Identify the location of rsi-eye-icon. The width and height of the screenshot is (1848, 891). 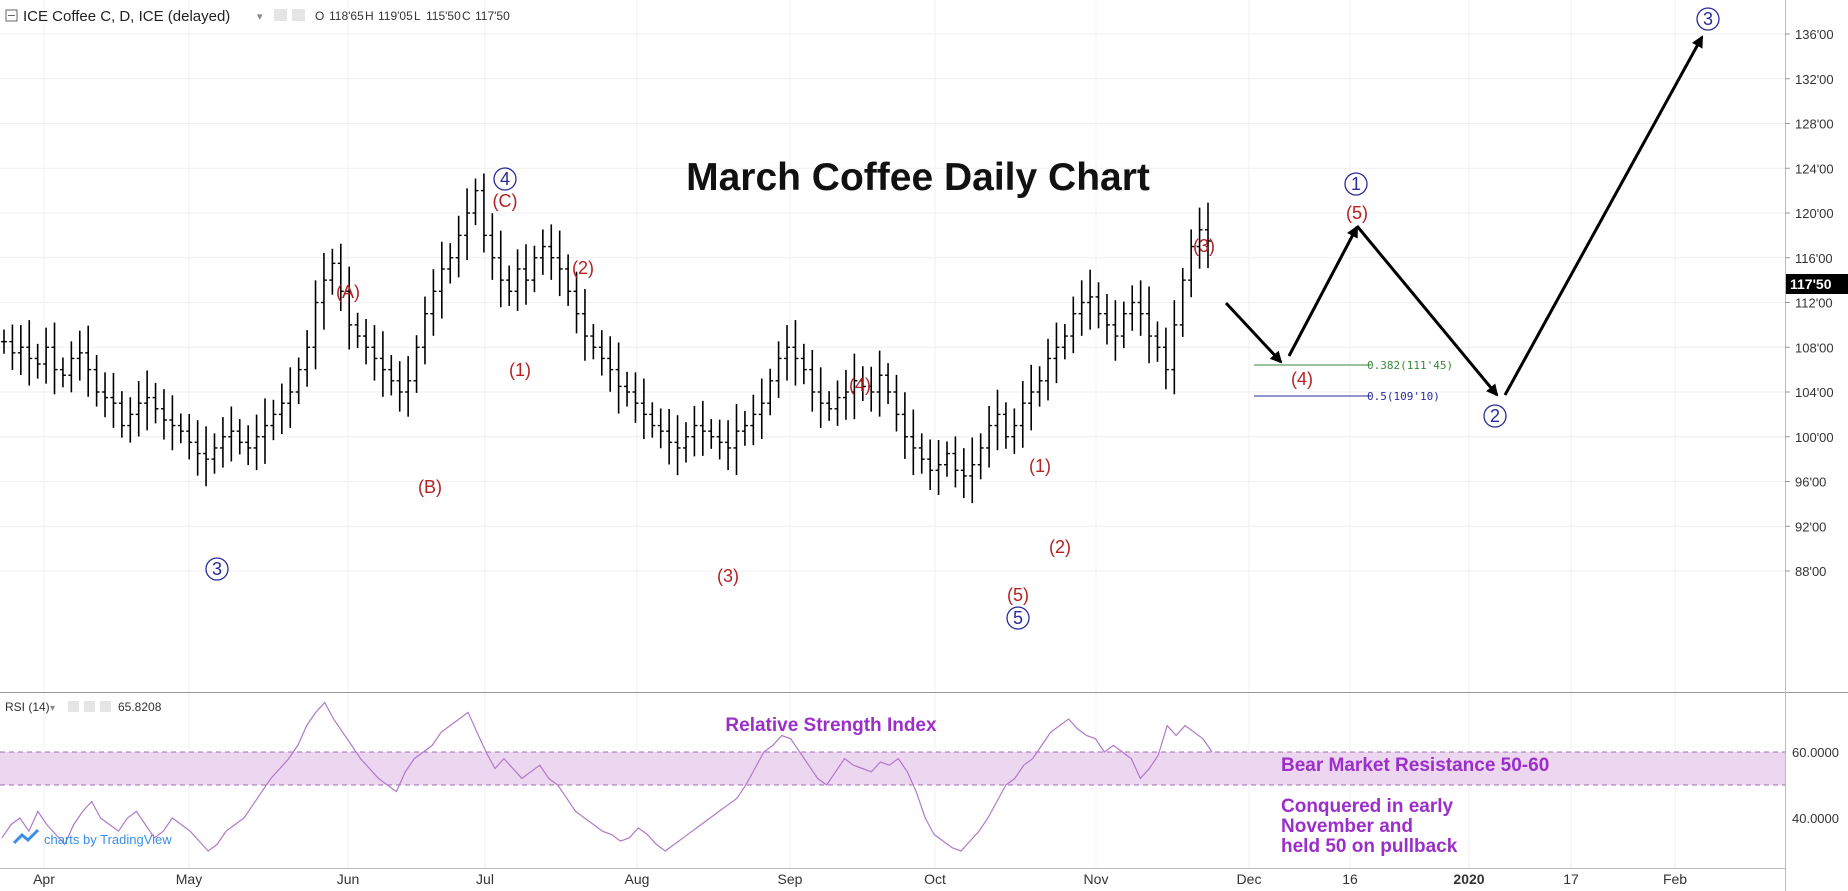
(73, 706).